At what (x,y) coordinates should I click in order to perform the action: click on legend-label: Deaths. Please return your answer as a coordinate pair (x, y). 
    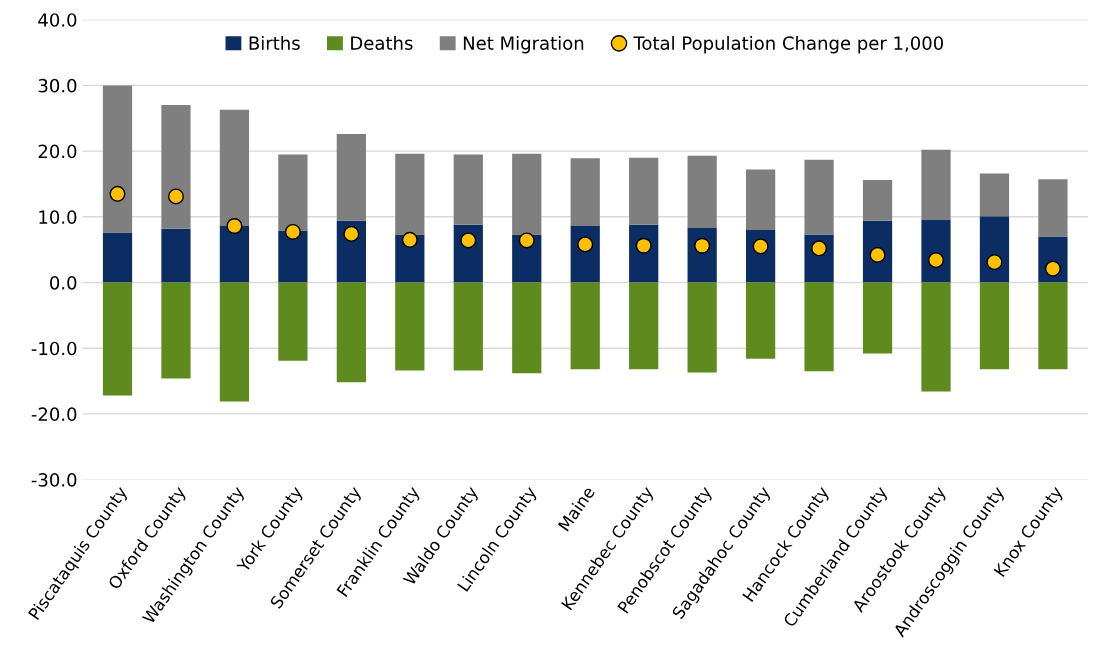
    Looking at the image, I should click on (382, 42).